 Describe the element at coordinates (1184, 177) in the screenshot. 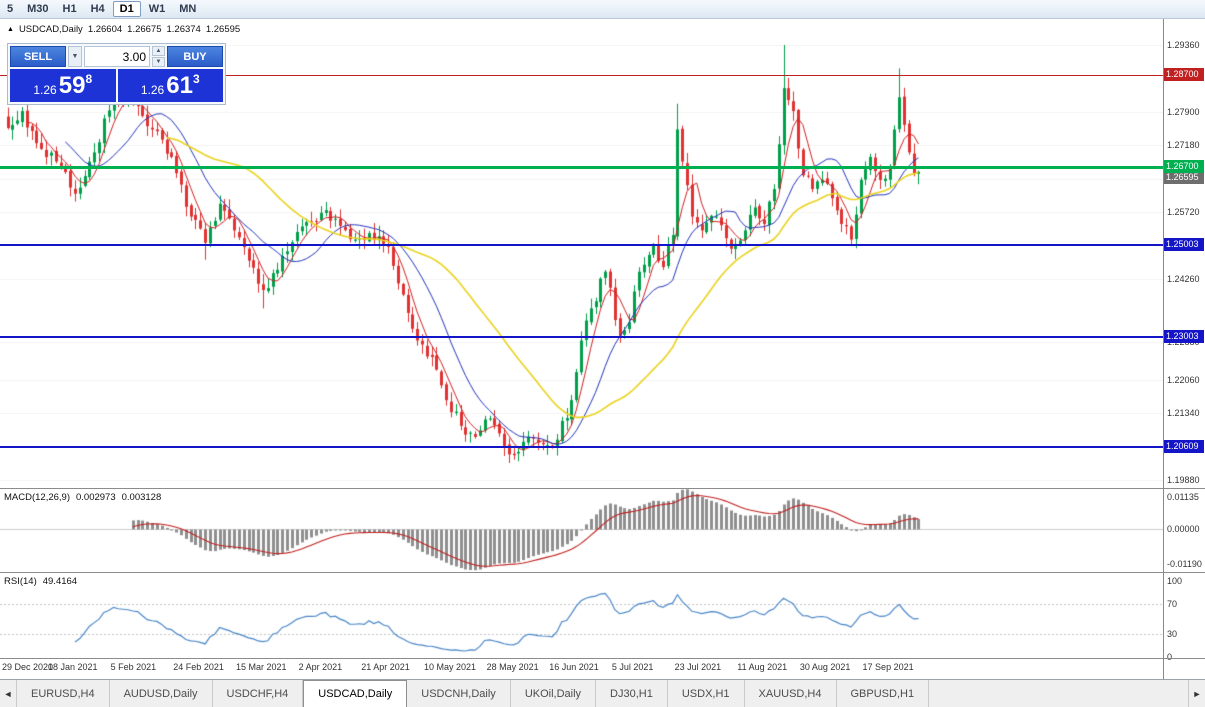

I see `current-price-badge: 1.26595` at that location.